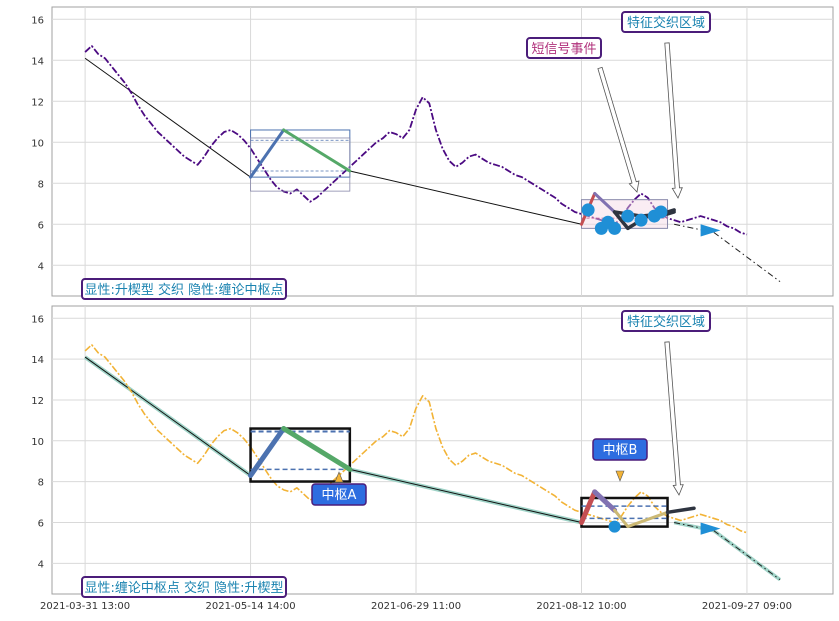 The width and height of the screenshot is (839, 621). I want to click on annotation-center-b-box, so click(620, 449).